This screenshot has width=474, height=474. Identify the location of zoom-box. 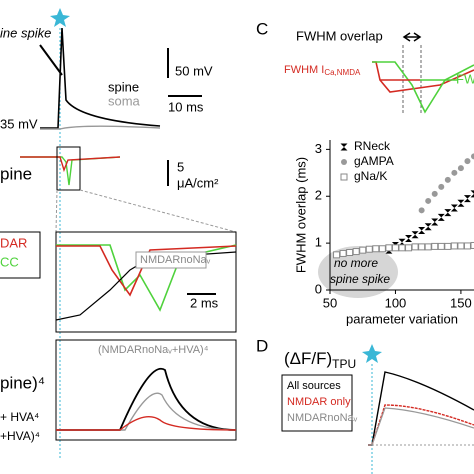
(68, 168).